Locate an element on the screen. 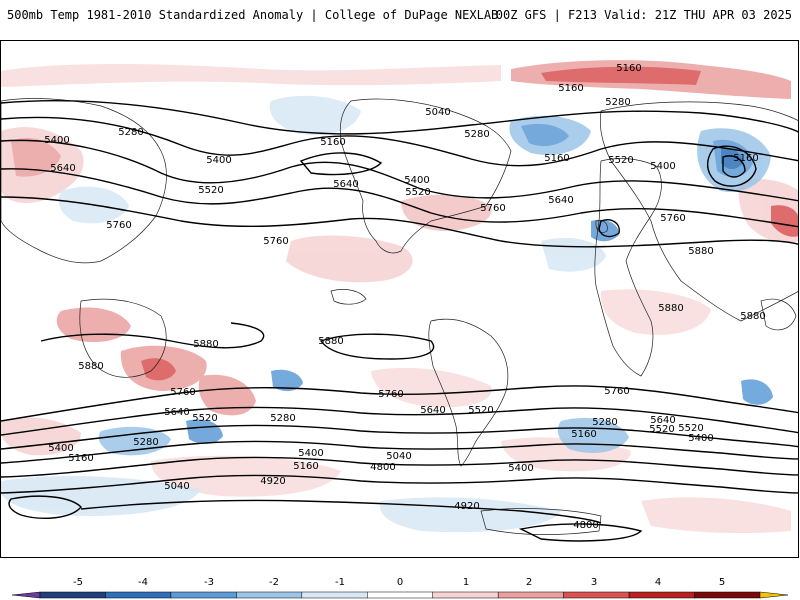  colorbar-tick-label: 0 is located at coordinates (400, 582).